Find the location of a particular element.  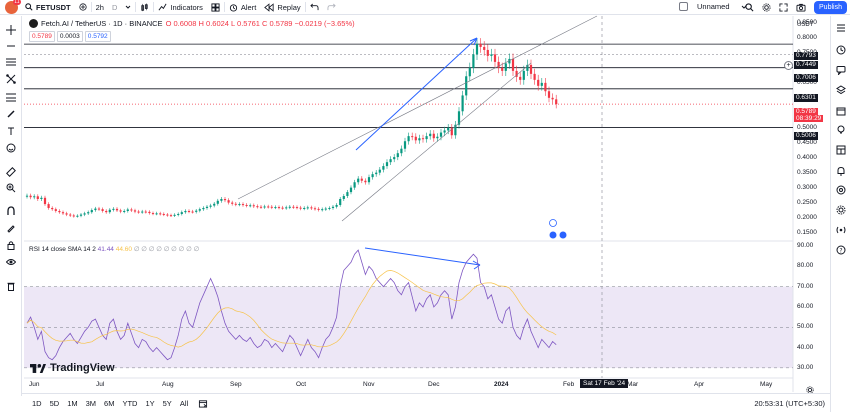

rsi-value: 41.44 is located at coordinates (105, 249).